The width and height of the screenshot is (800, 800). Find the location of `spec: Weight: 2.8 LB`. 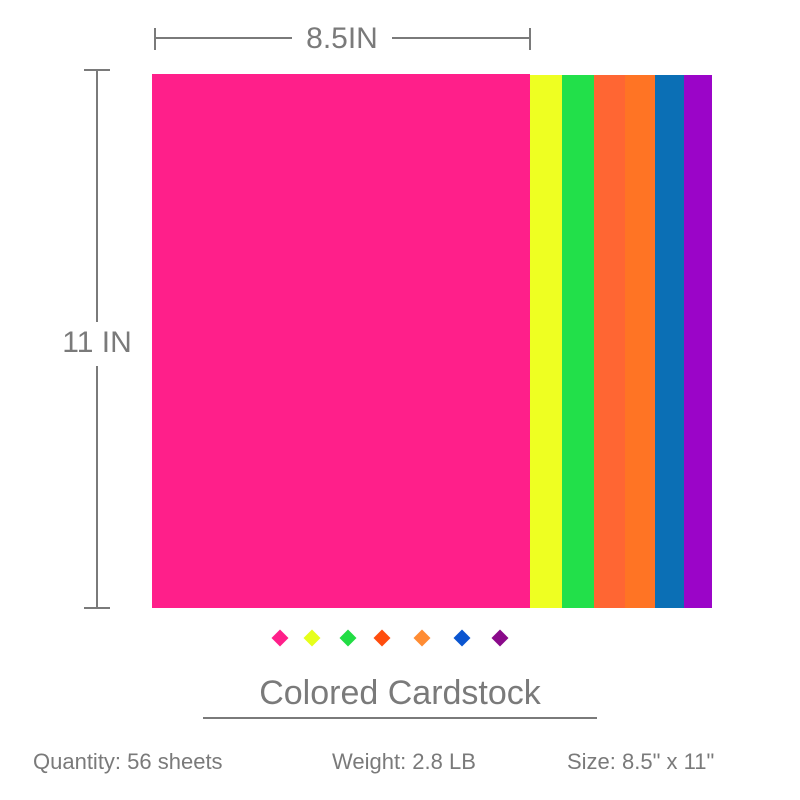

spec: Weight: 2.8 LB is located at coordinates (404, 761).